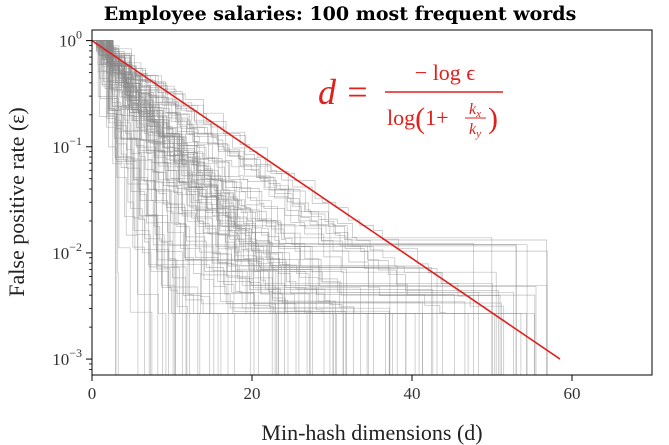 Image resolution: width=669 pixels, height=445 pixels. I want to click on y-tick-label: 10⁻², so click(67, 251).